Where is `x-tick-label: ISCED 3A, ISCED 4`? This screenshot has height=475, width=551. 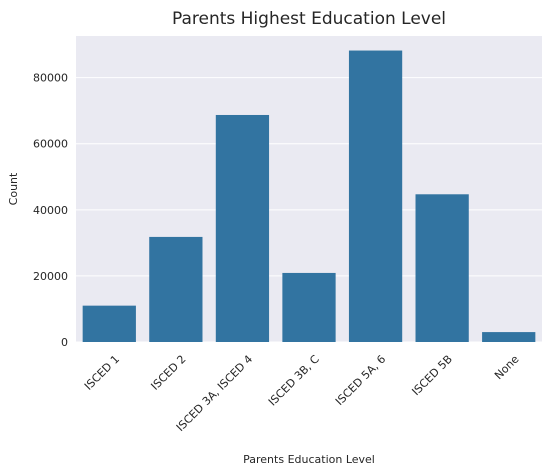 x-tick-label: ISCED 3A, ISCED 4 is located at coordinates (214, 393).